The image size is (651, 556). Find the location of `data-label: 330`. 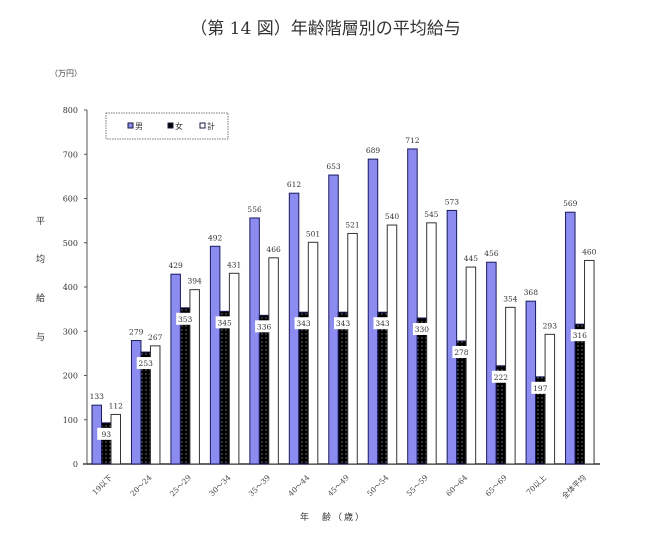

data-label: 330 is located at coordinates (422, 329).